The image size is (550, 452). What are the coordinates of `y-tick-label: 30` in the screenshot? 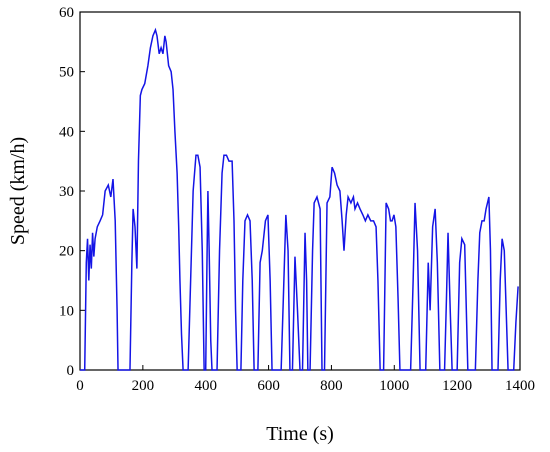 It's located at (66, 192).